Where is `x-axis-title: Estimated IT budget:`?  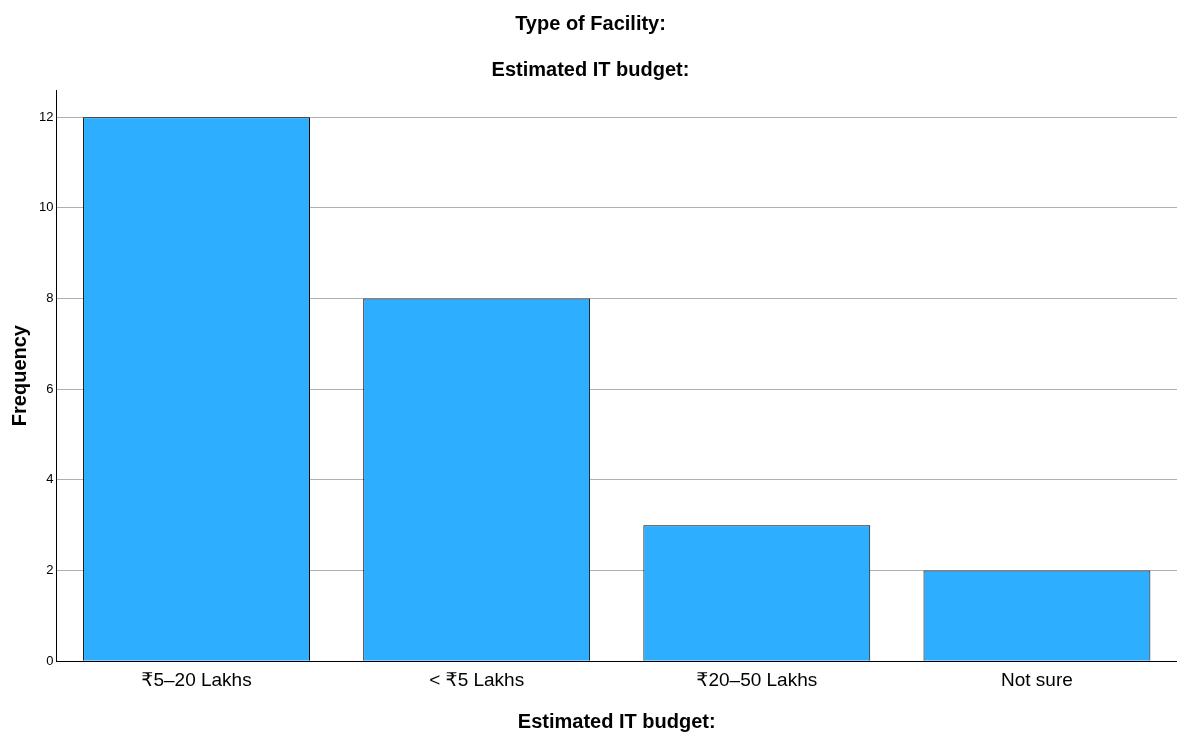 x-axis-title: Estimated IT budget: is located at coordinates (616, 720).